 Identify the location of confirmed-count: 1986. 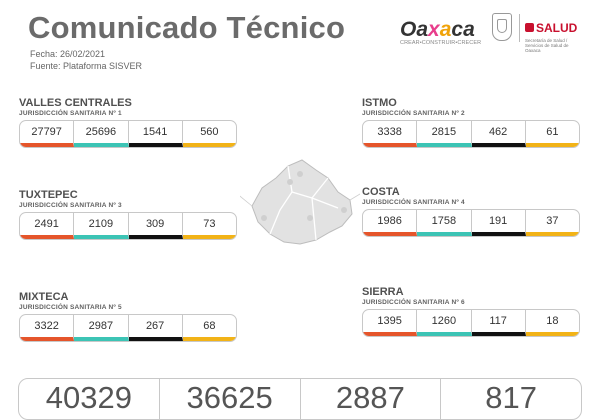
(390, 223).